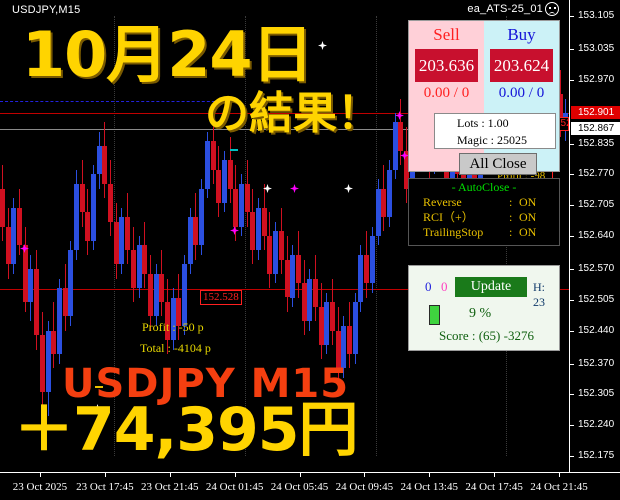  Describe the element at coordinates (484, 232) in the screenshot. I see `autoclose-row: TrailingStop: ON` at that location.